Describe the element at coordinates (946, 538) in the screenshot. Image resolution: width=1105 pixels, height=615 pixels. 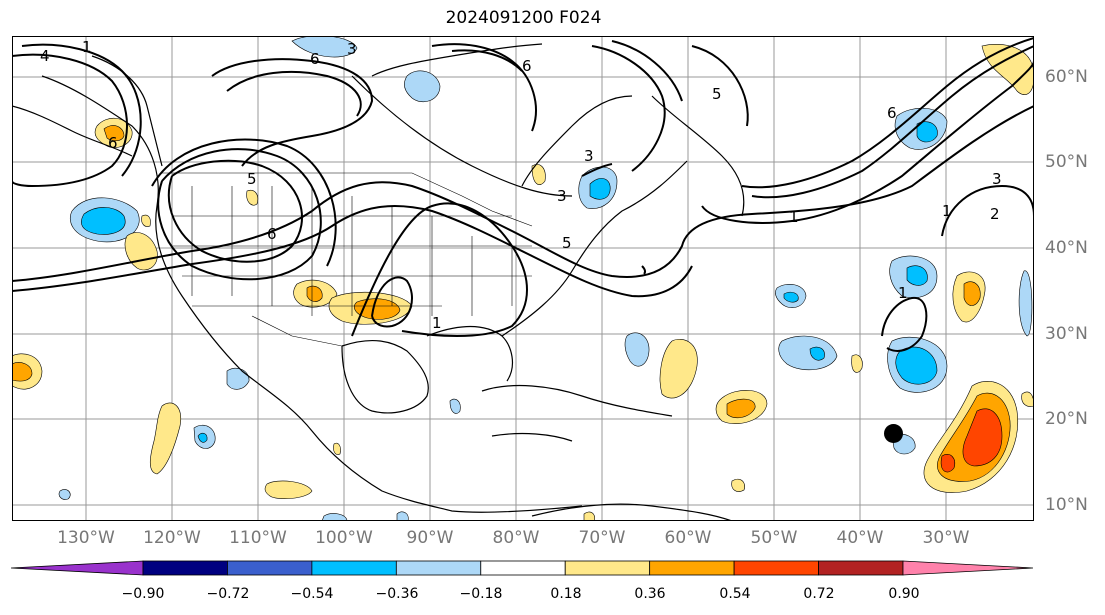
I see `longitude-label: 30°W` at that location.